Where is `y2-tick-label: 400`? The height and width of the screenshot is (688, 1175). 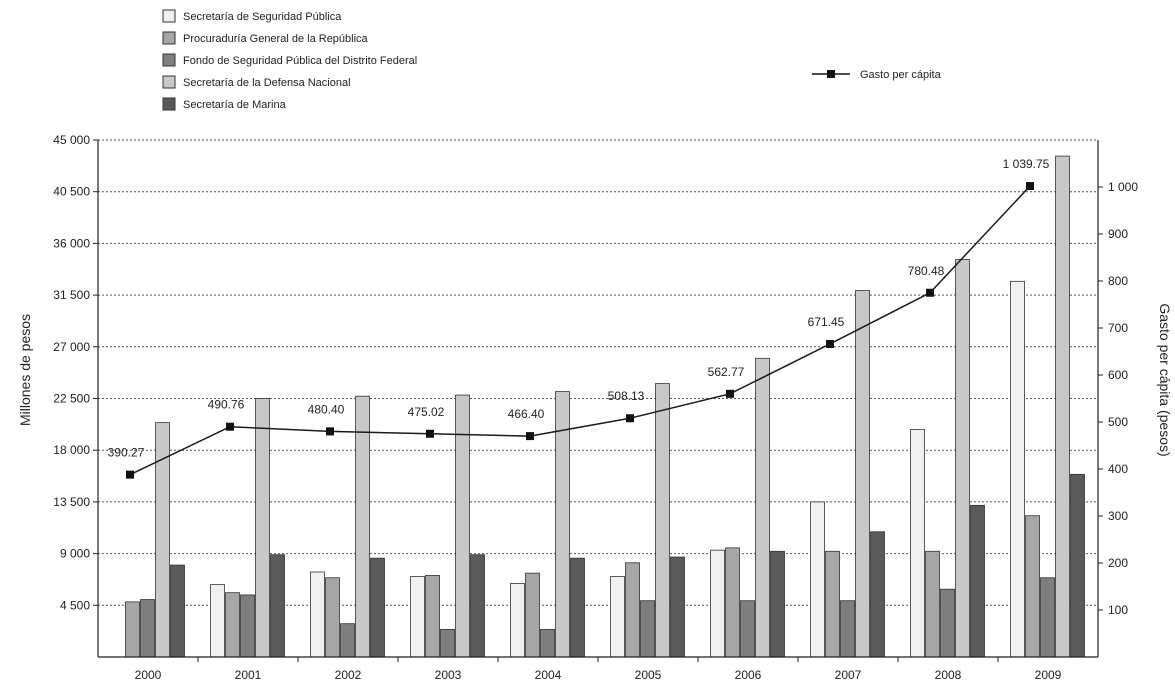
y2-tick-label: 400 is located at coordinates (1118, 469).